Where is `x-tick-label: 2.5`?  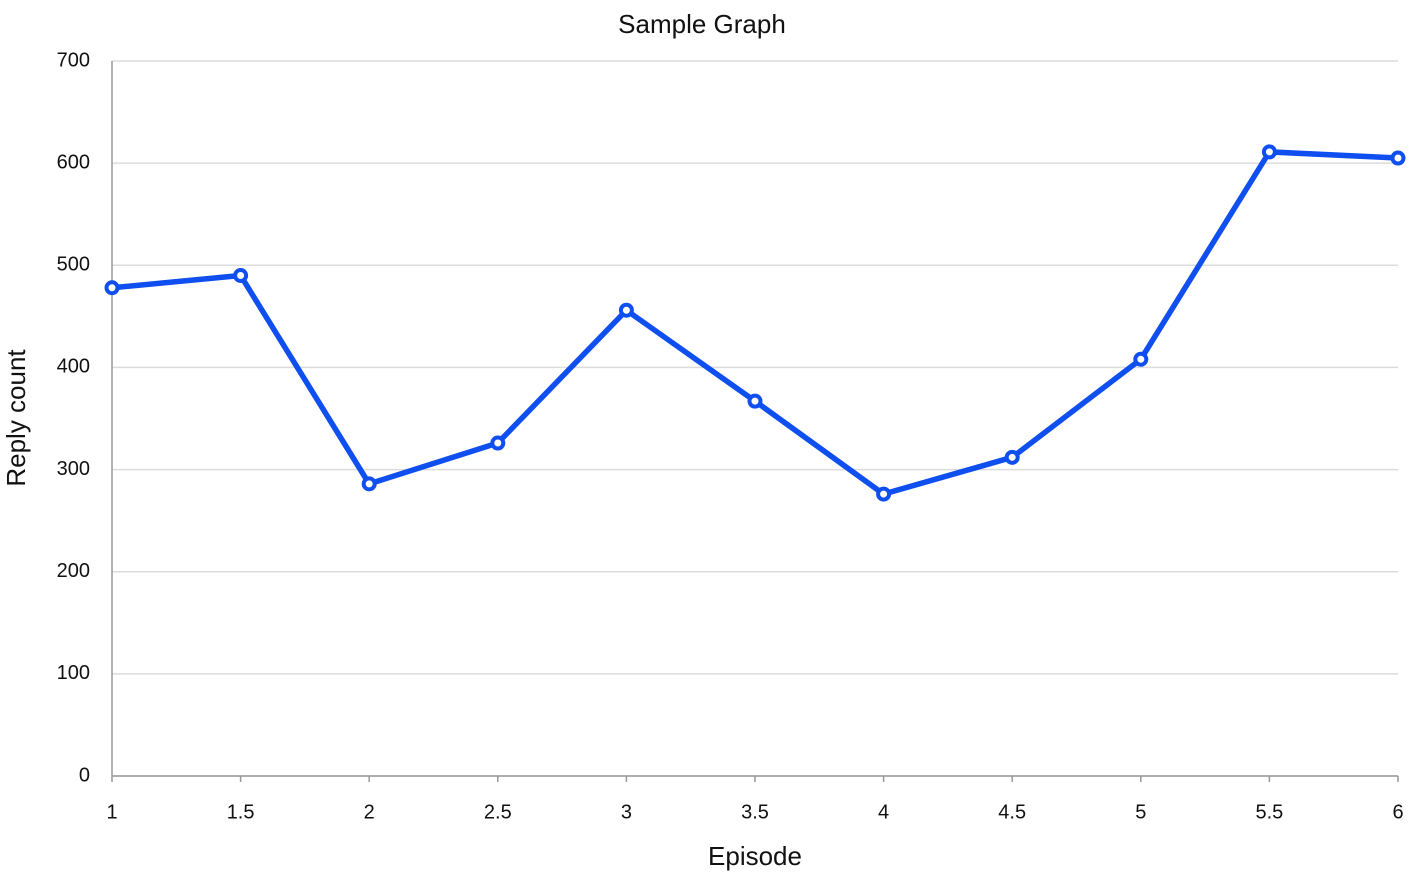
x-tick-label: 2.5 is located at coordinates (498, 812).